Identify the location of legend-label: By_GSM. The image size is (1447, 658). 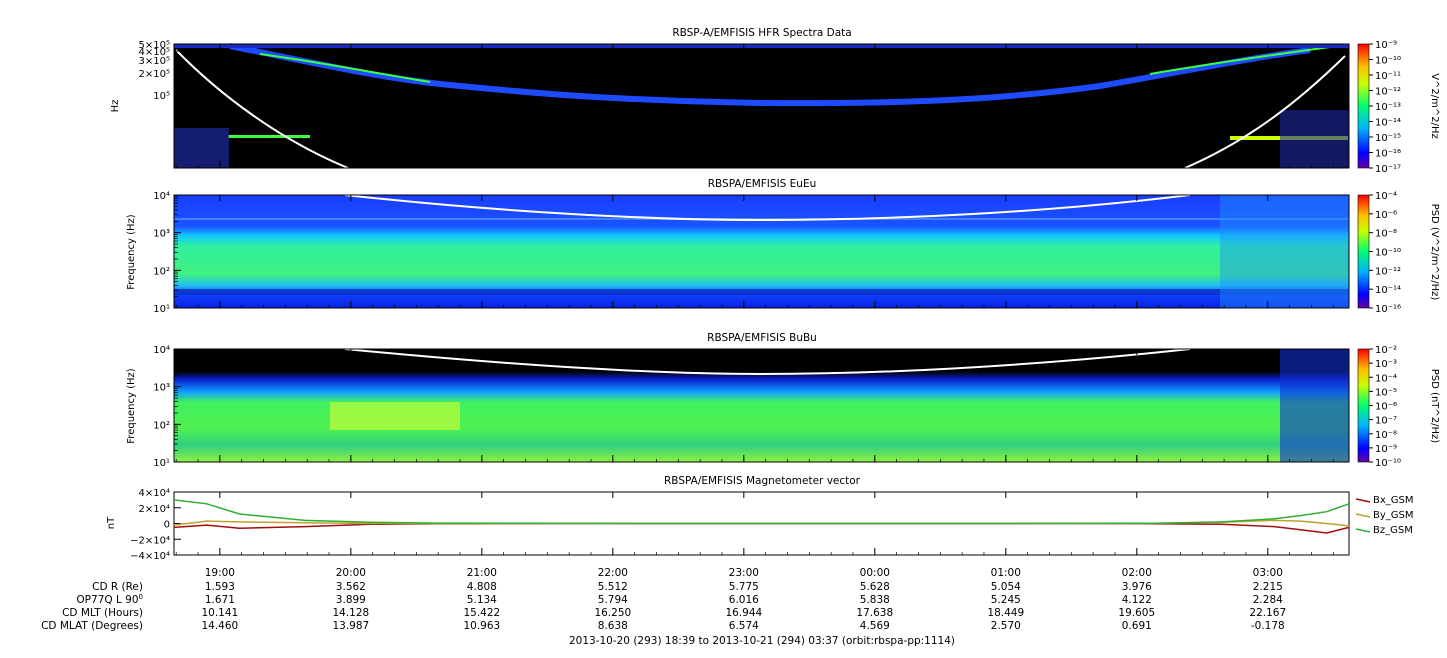
(1393, 515).